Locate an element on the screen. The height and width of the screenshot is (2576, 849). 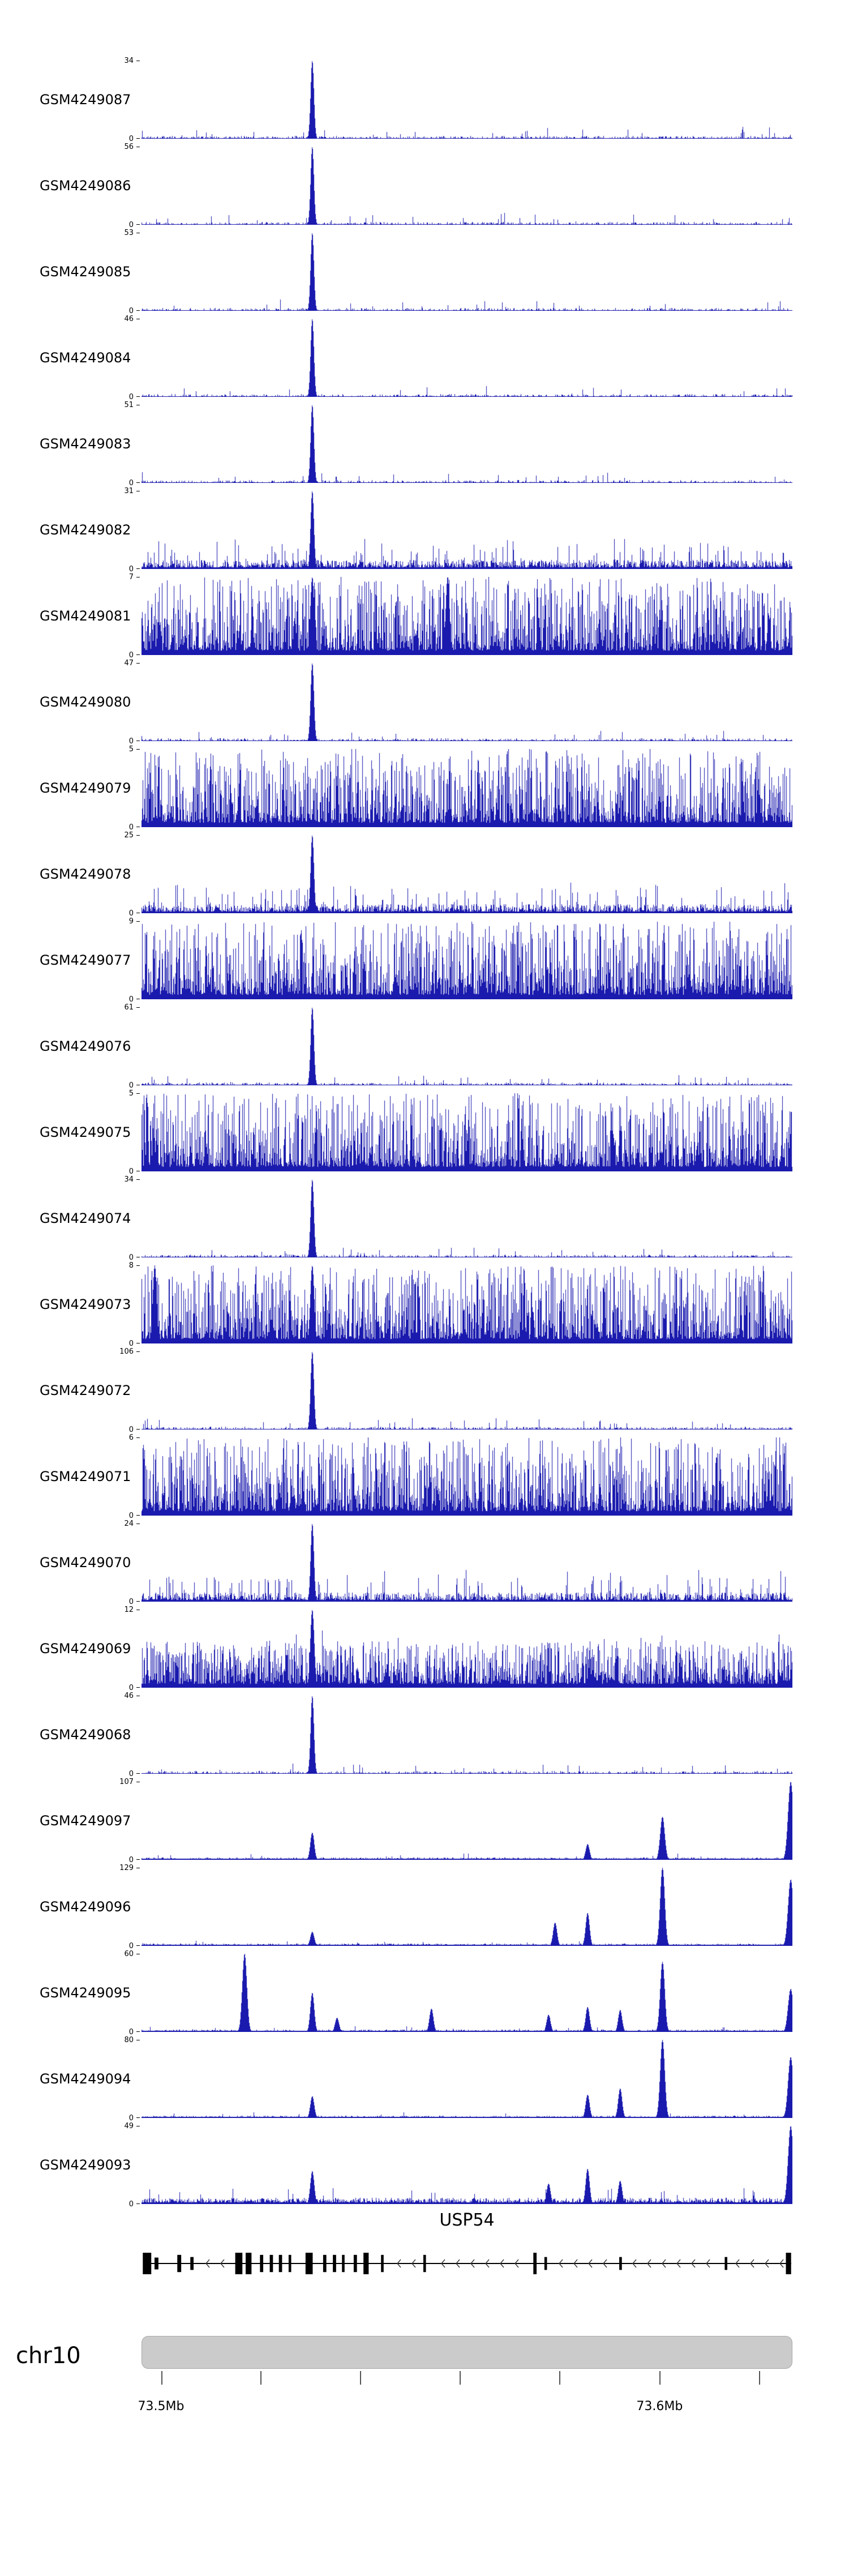
track-row: GSM4249073 8 0 is located at coordinates (424, 1304).